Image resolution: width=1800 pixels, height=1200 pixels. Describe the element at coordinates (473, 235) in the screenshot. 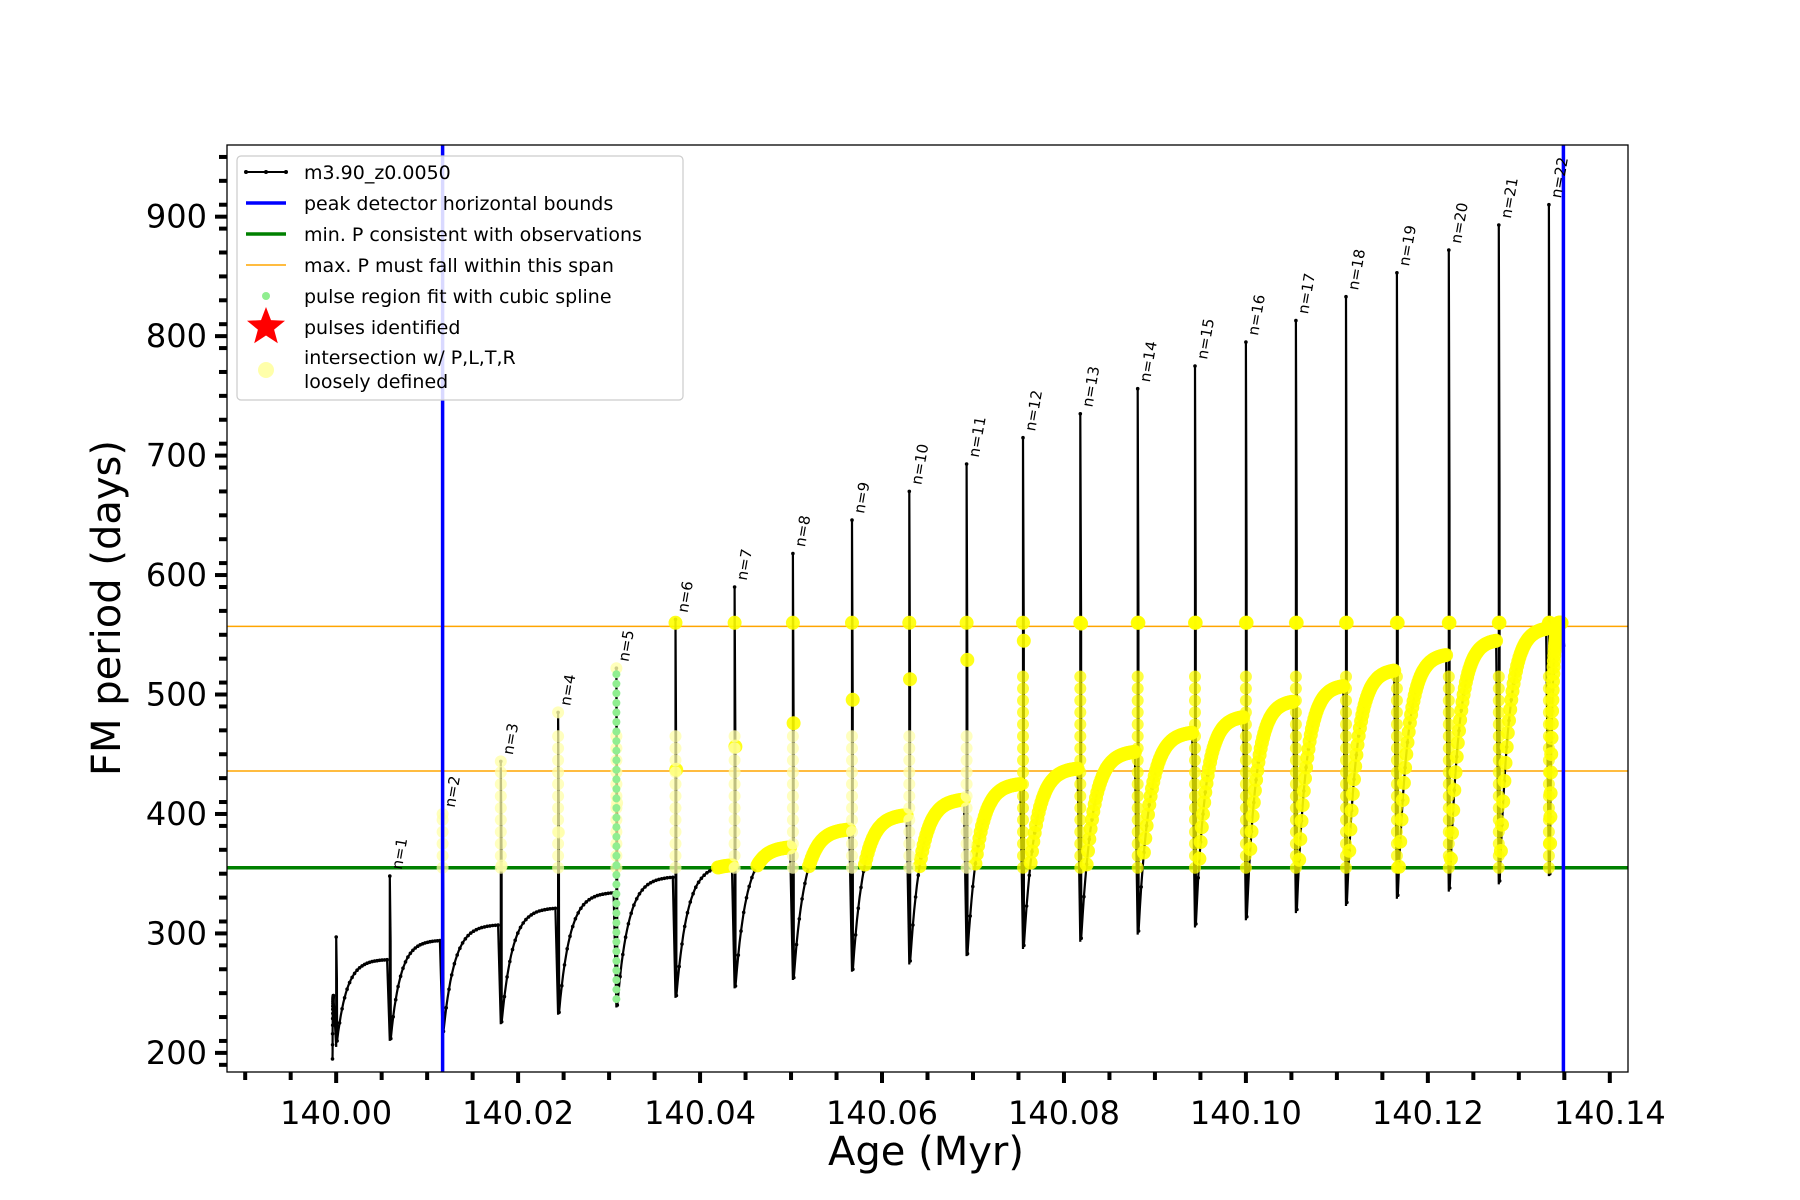

I see `legend-label: min. P consistent with observations` at that location.